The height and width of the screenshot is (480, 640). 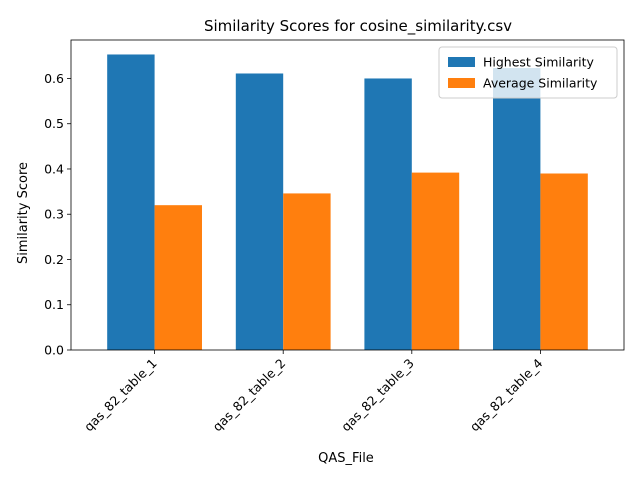 I want to click on x-tick-label: qas_82_table_1, so click(x=120, y=395).